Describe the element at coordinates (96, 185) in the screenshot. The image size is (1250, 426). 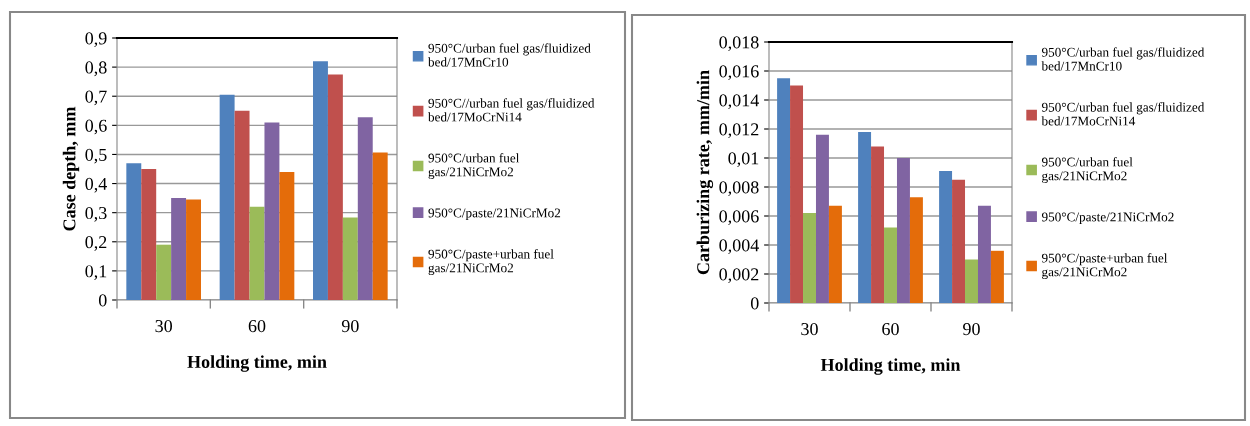
I see `y-tick-label: 0,4` at that location.